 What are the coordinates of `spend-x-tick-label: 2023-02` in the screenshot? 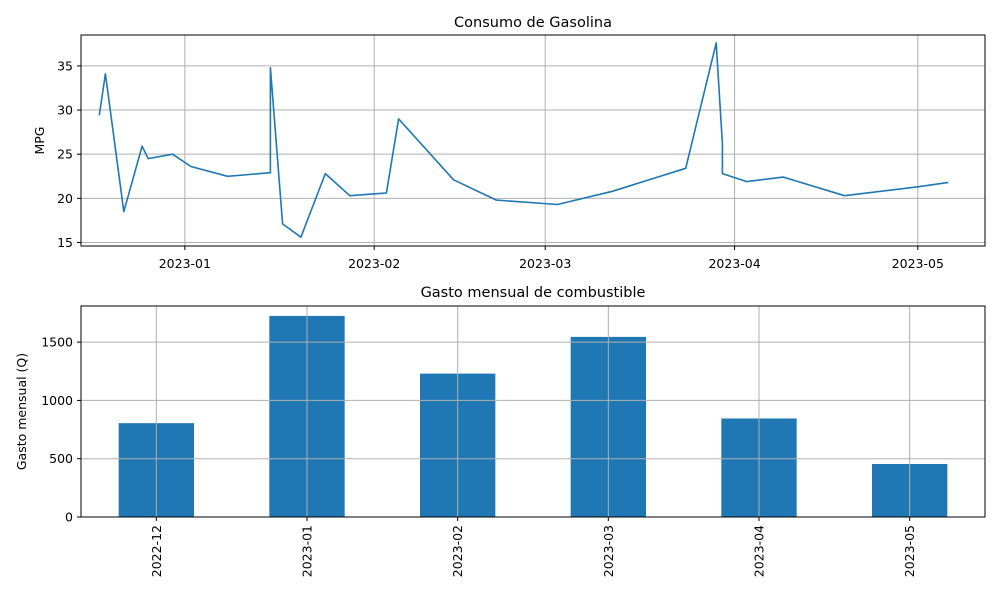 It's located at (457, 551).